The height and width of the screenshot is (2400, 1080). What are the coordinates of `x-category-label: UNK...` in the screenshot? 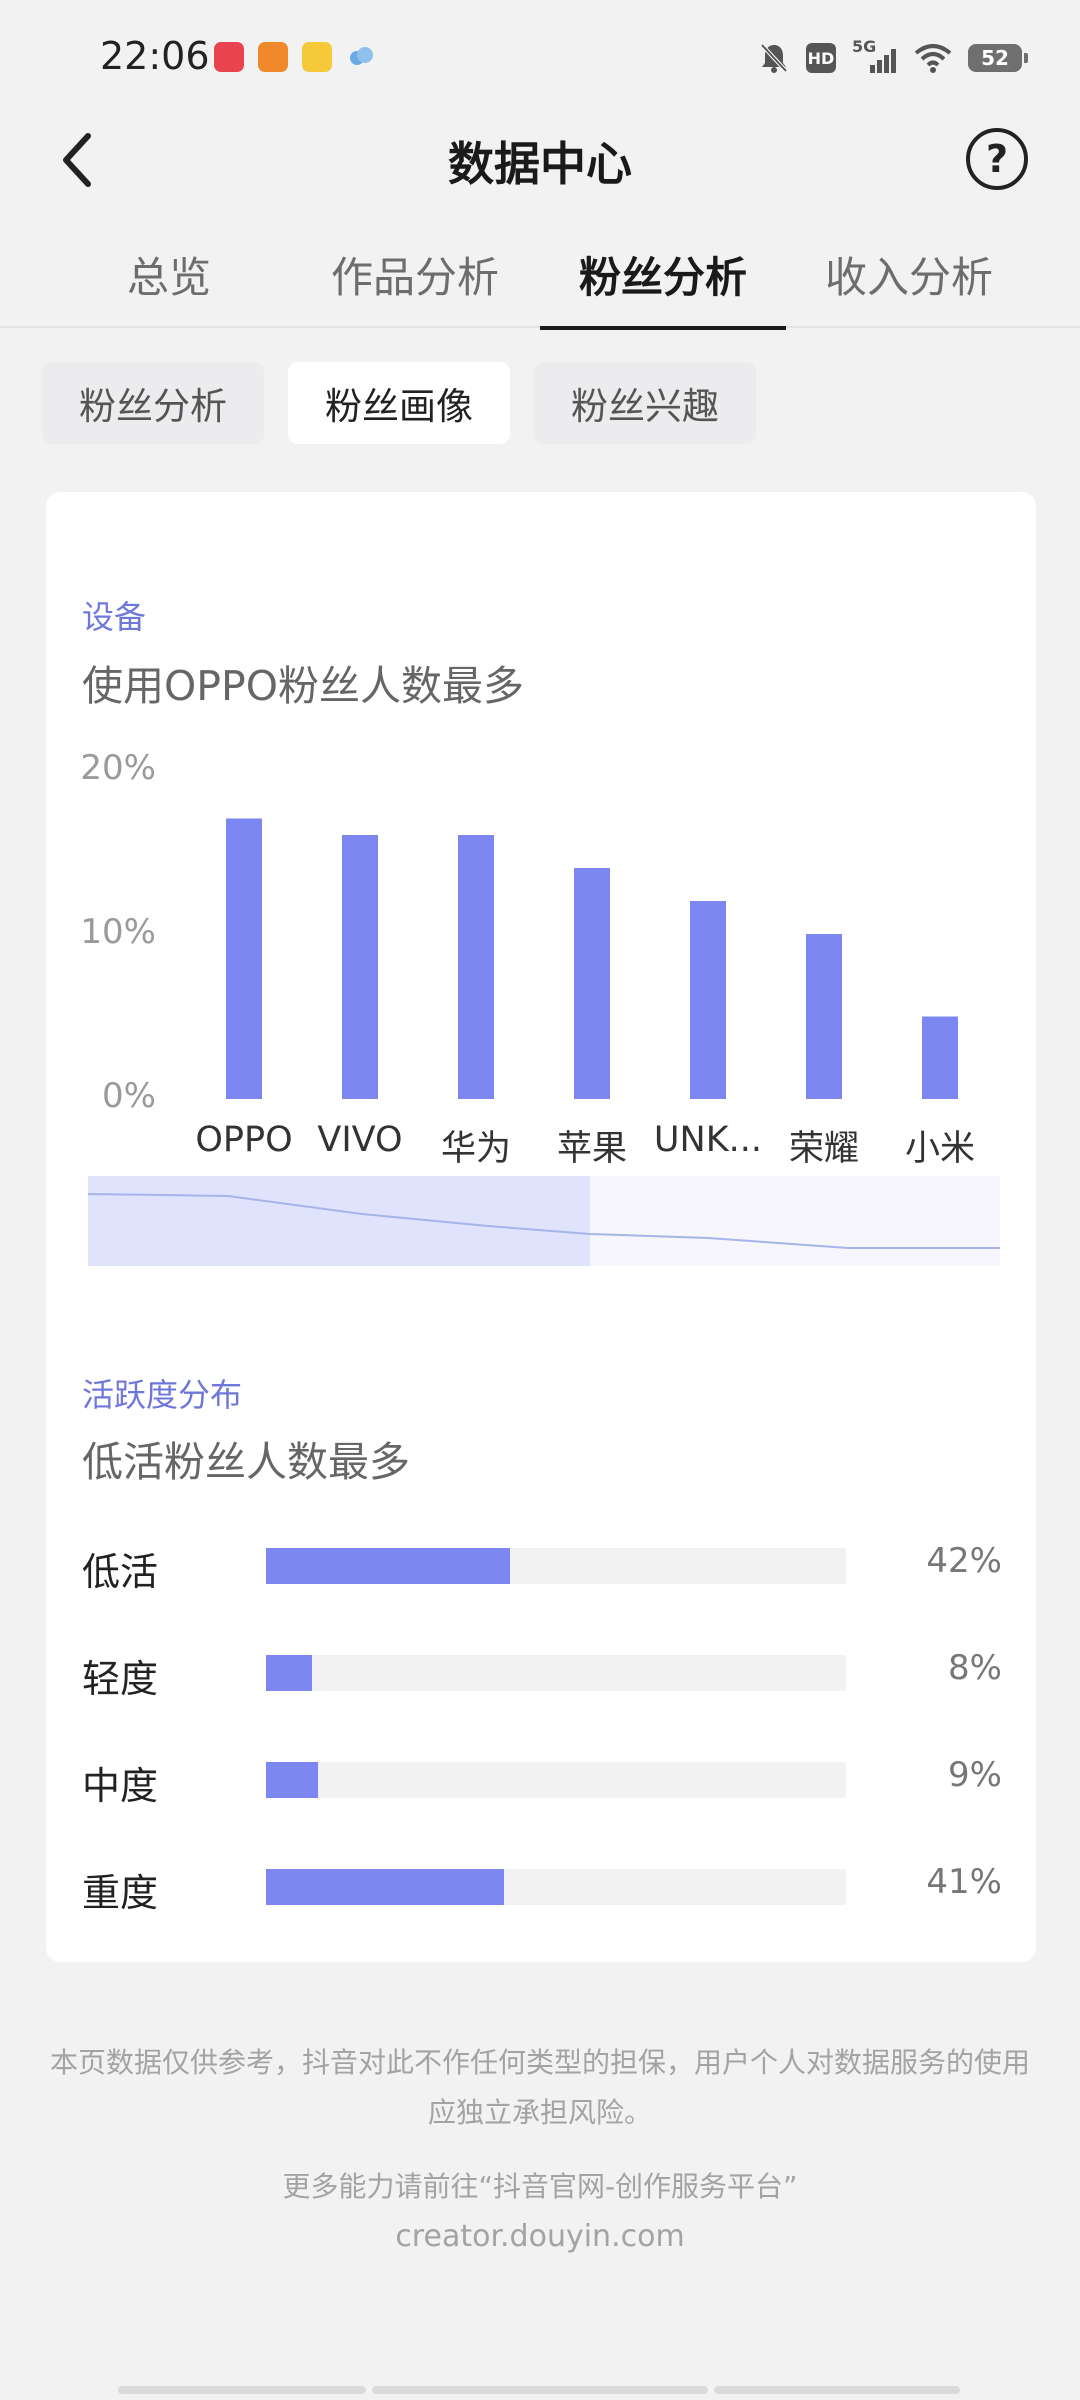 It's located at (708, 1140).